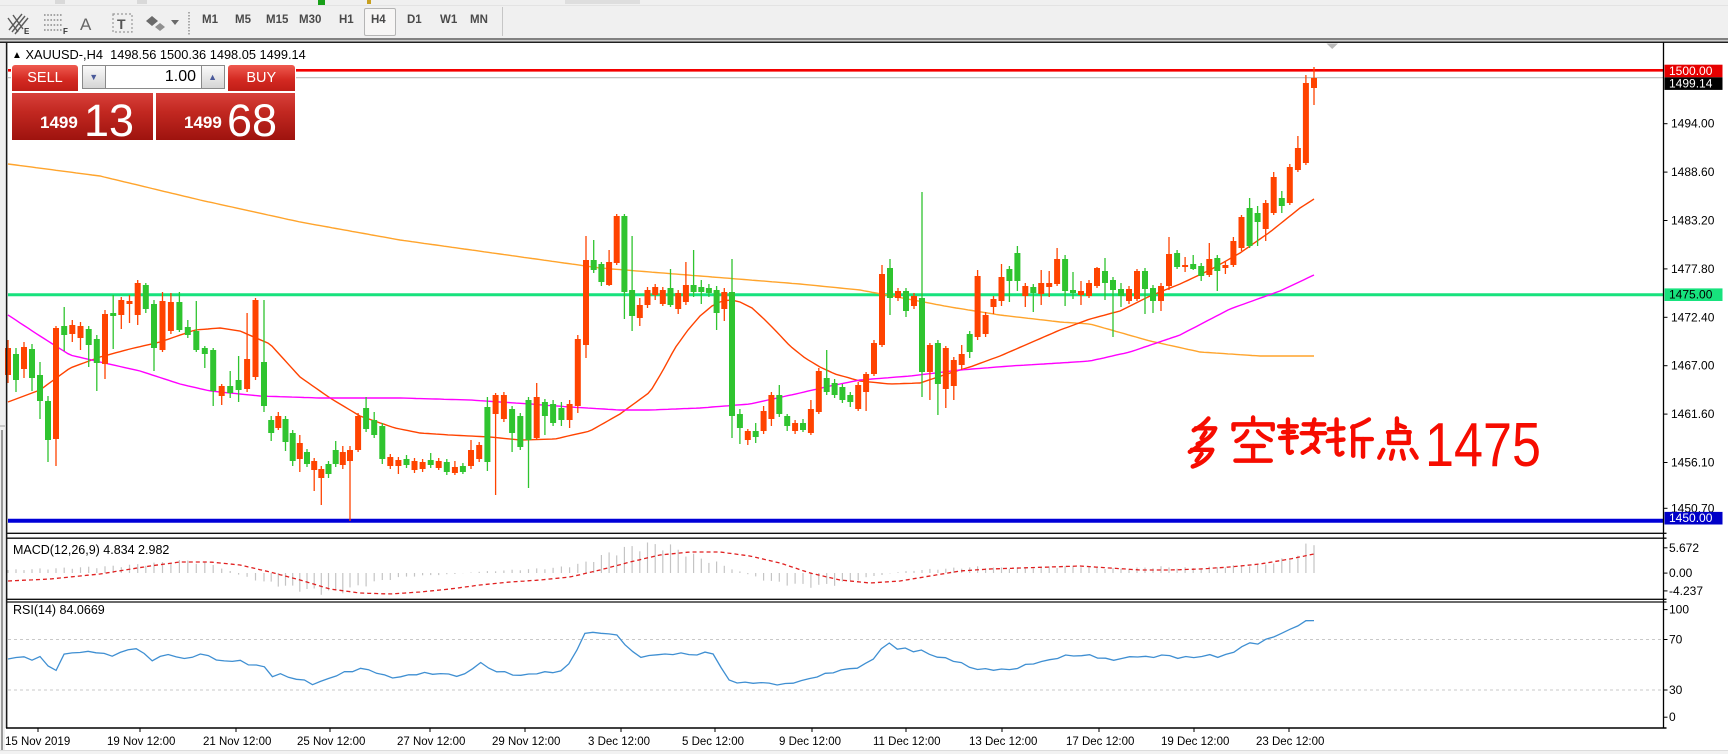 The height and width of the screenshot is (754, 1728). I want to click on svg-text: 15 Nov 2019, so click(37, 742).